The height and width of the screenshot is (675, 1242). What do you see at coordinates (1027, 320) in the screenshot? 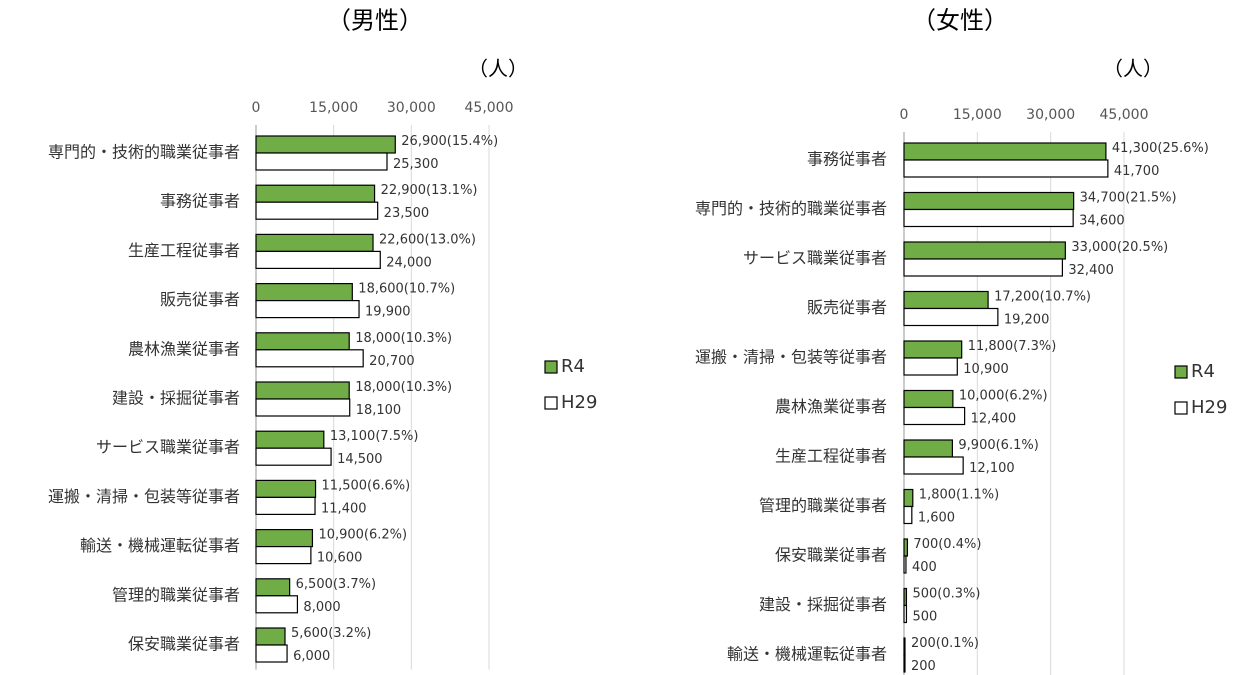
I see `value-label: 19,200` at bounding box center [1027, 320].